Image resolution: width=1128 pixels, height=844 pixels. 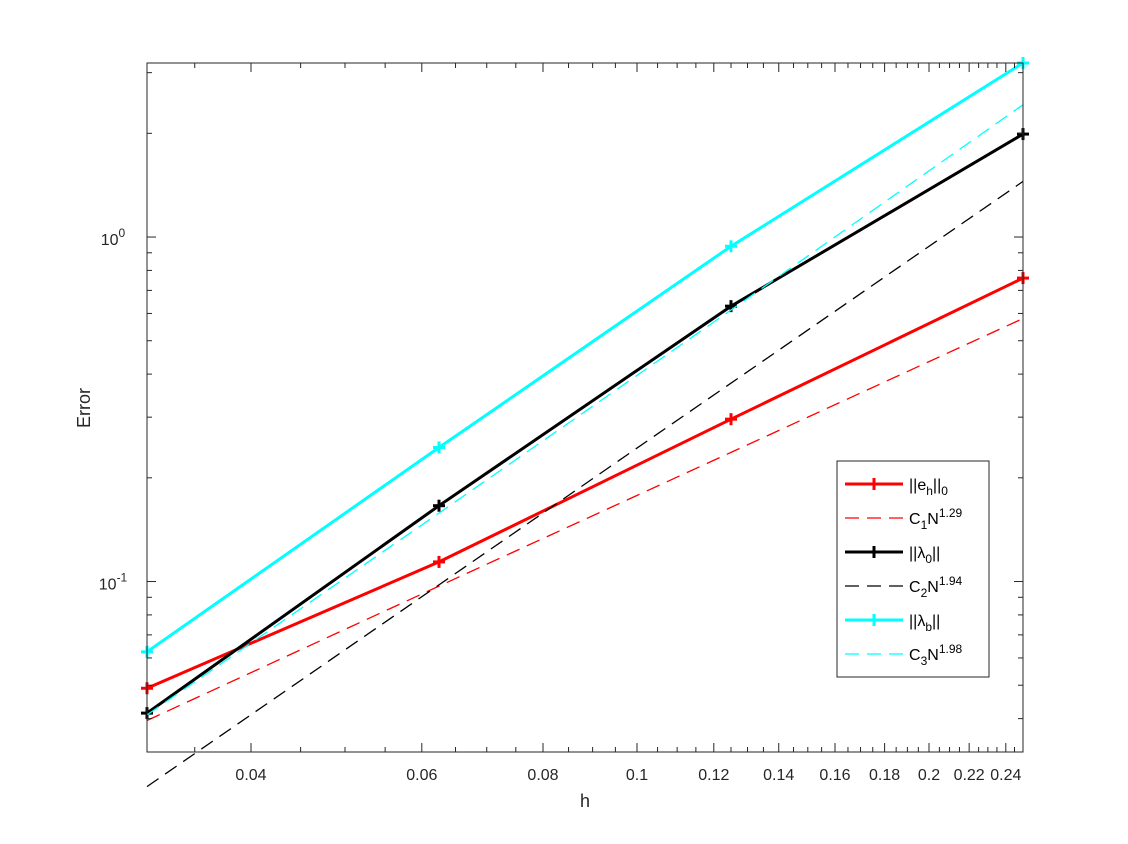 I want to click on x-tick-label: 0.04, so click(x=250, y=775).